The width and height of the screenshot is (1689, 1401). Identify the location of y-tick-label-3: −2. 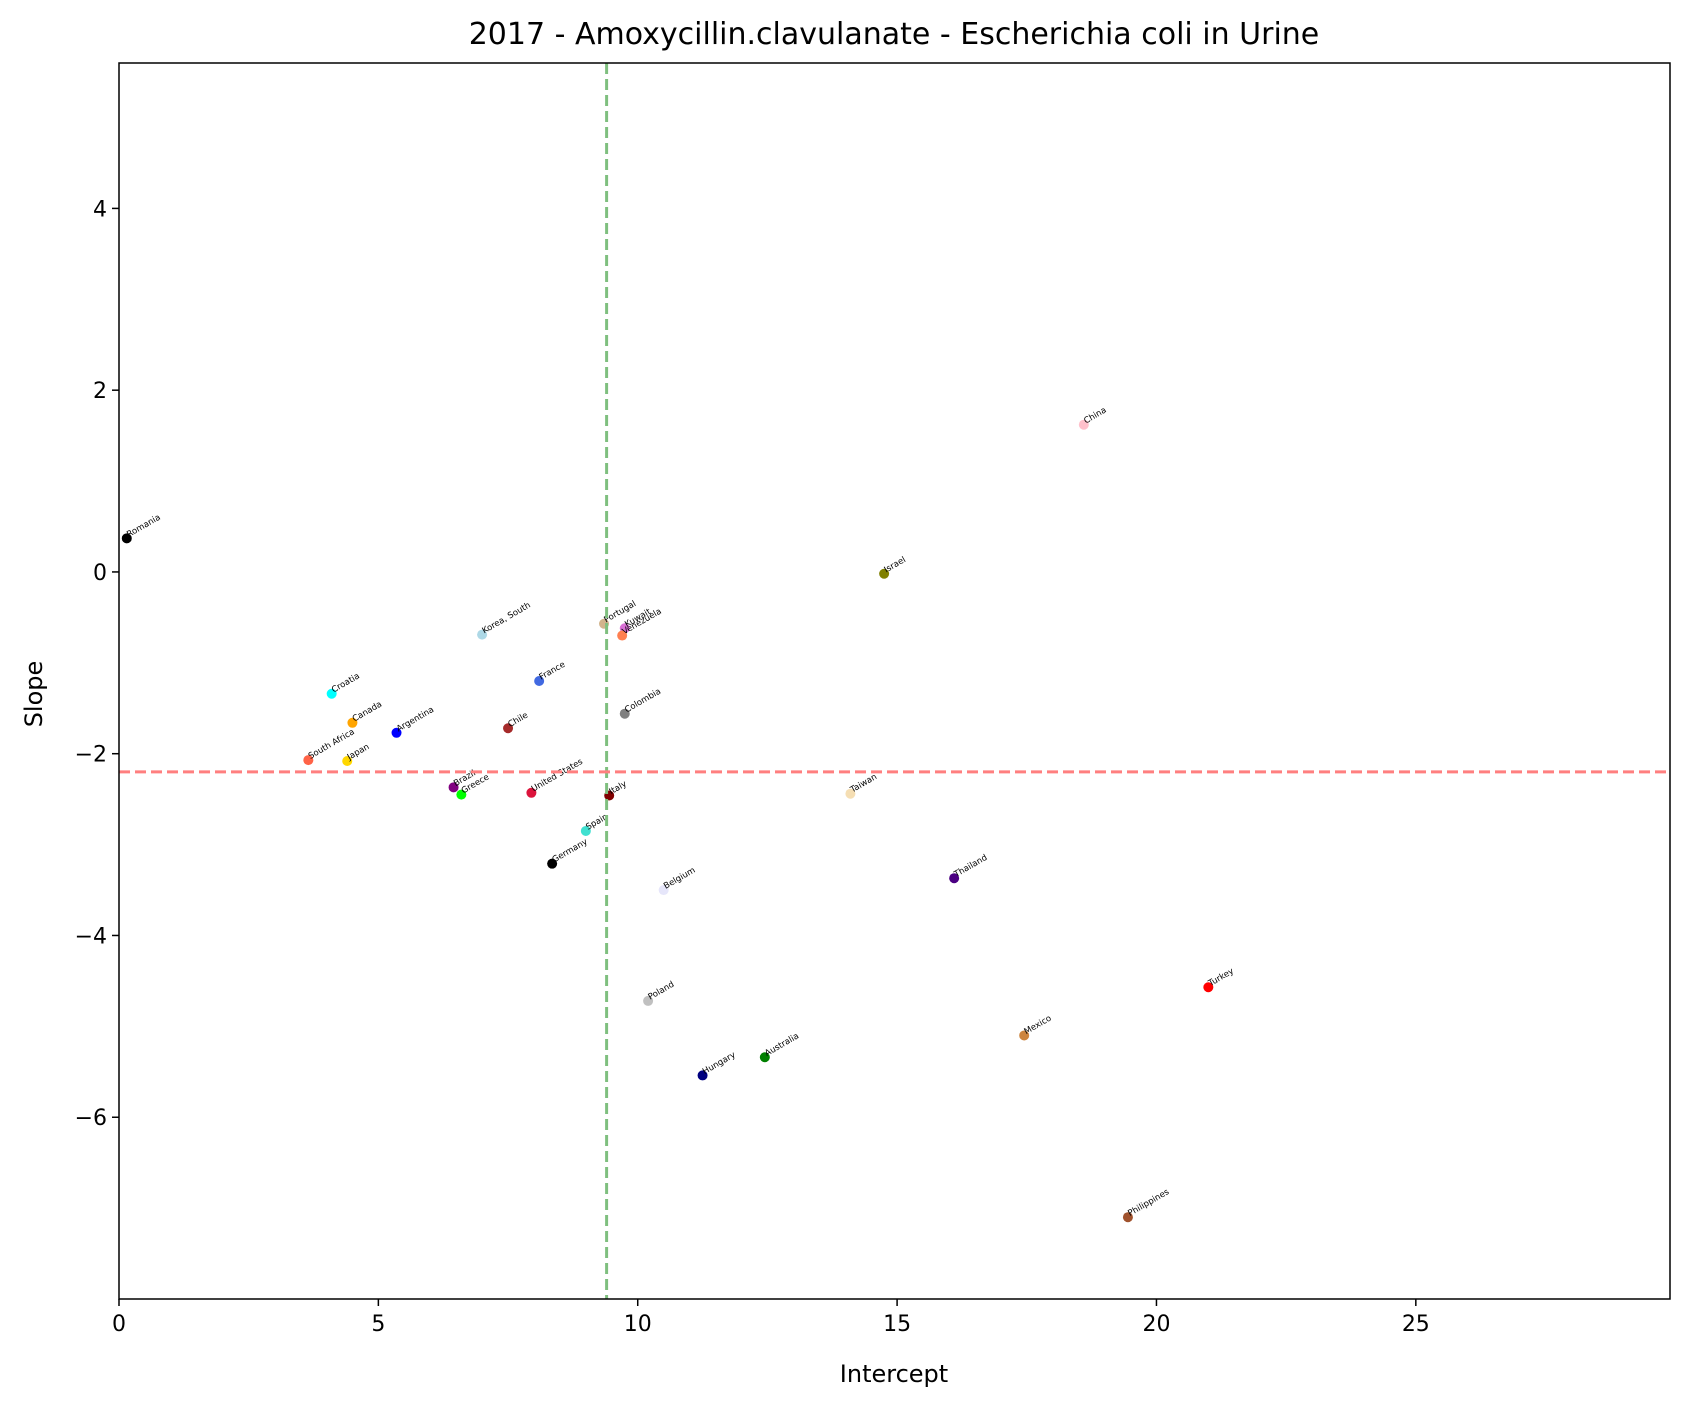
(91, 755).